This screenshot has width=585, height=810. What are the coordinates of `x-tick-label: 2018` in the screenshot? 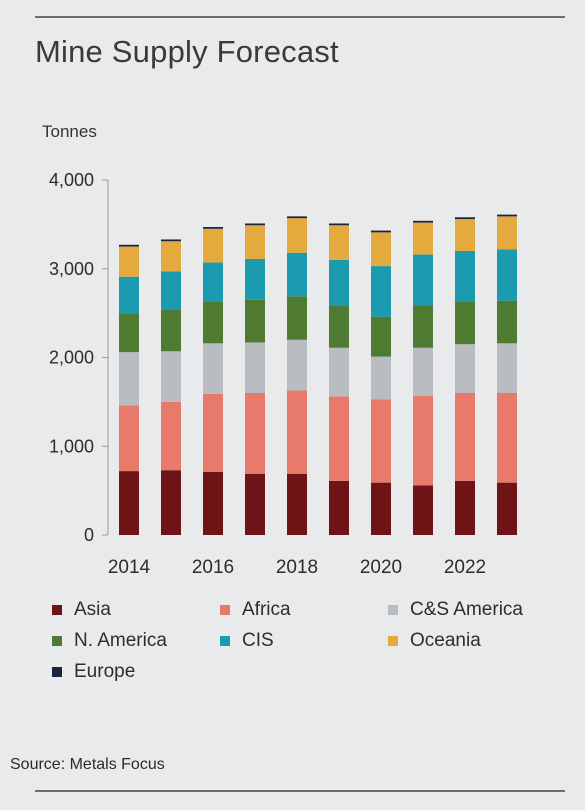 It's located at (297, 567).